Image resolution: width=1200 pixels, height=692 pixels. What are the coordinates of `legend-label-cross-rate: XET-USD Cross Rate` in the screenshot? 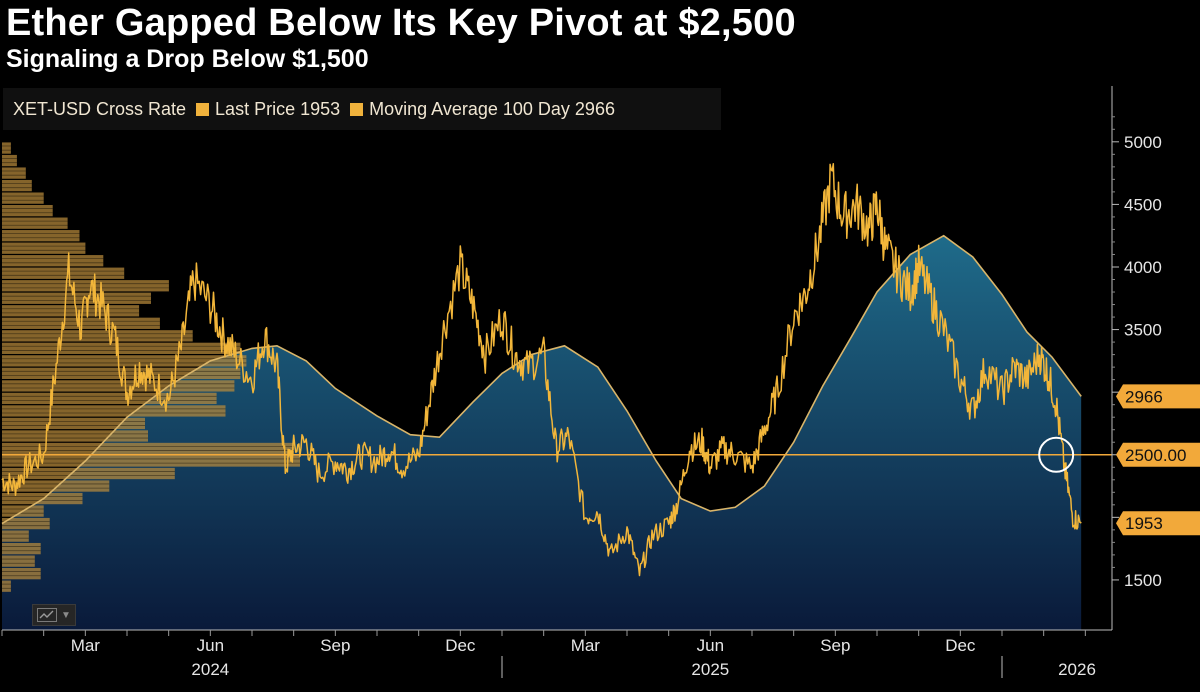 It's located at (100, 108).